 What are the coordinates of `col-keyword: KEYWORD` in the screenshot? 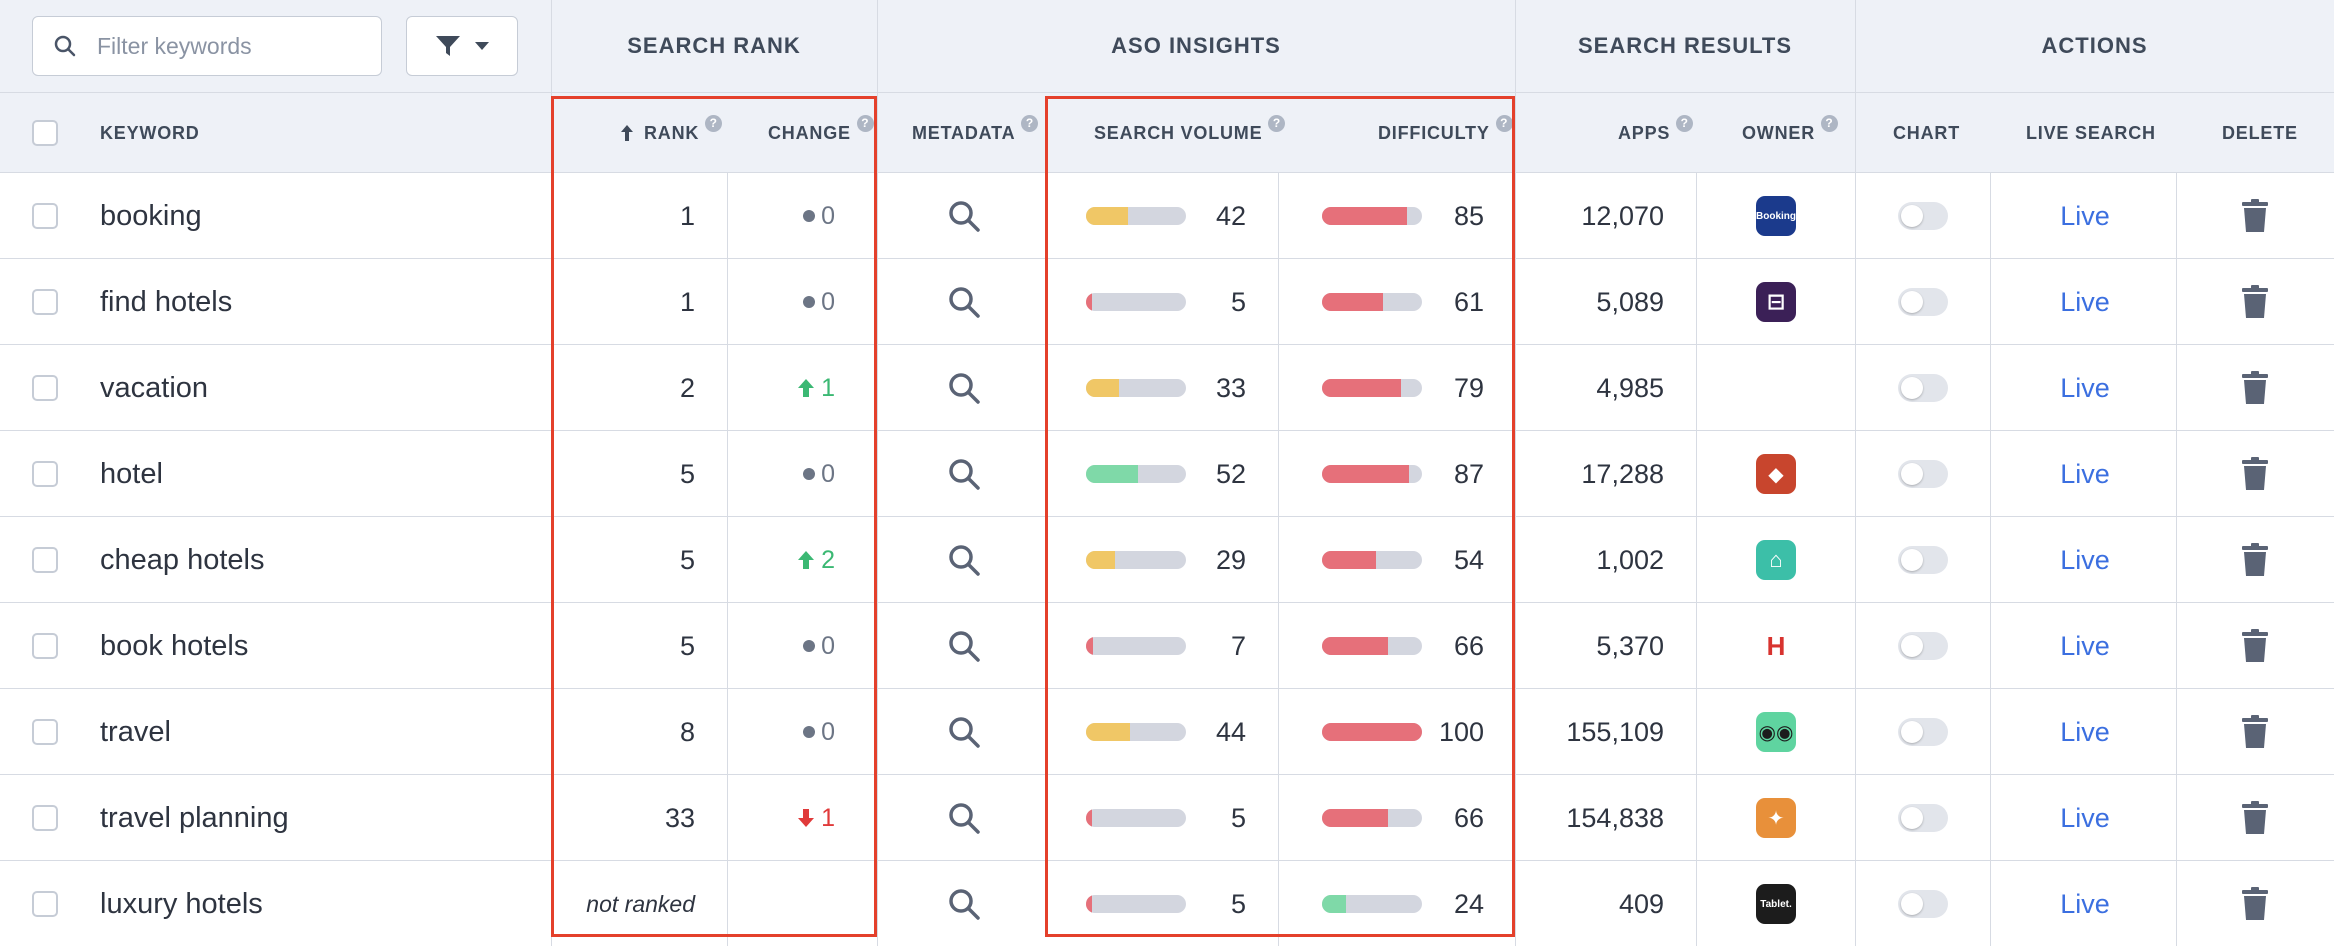 It's located at (150, 133).